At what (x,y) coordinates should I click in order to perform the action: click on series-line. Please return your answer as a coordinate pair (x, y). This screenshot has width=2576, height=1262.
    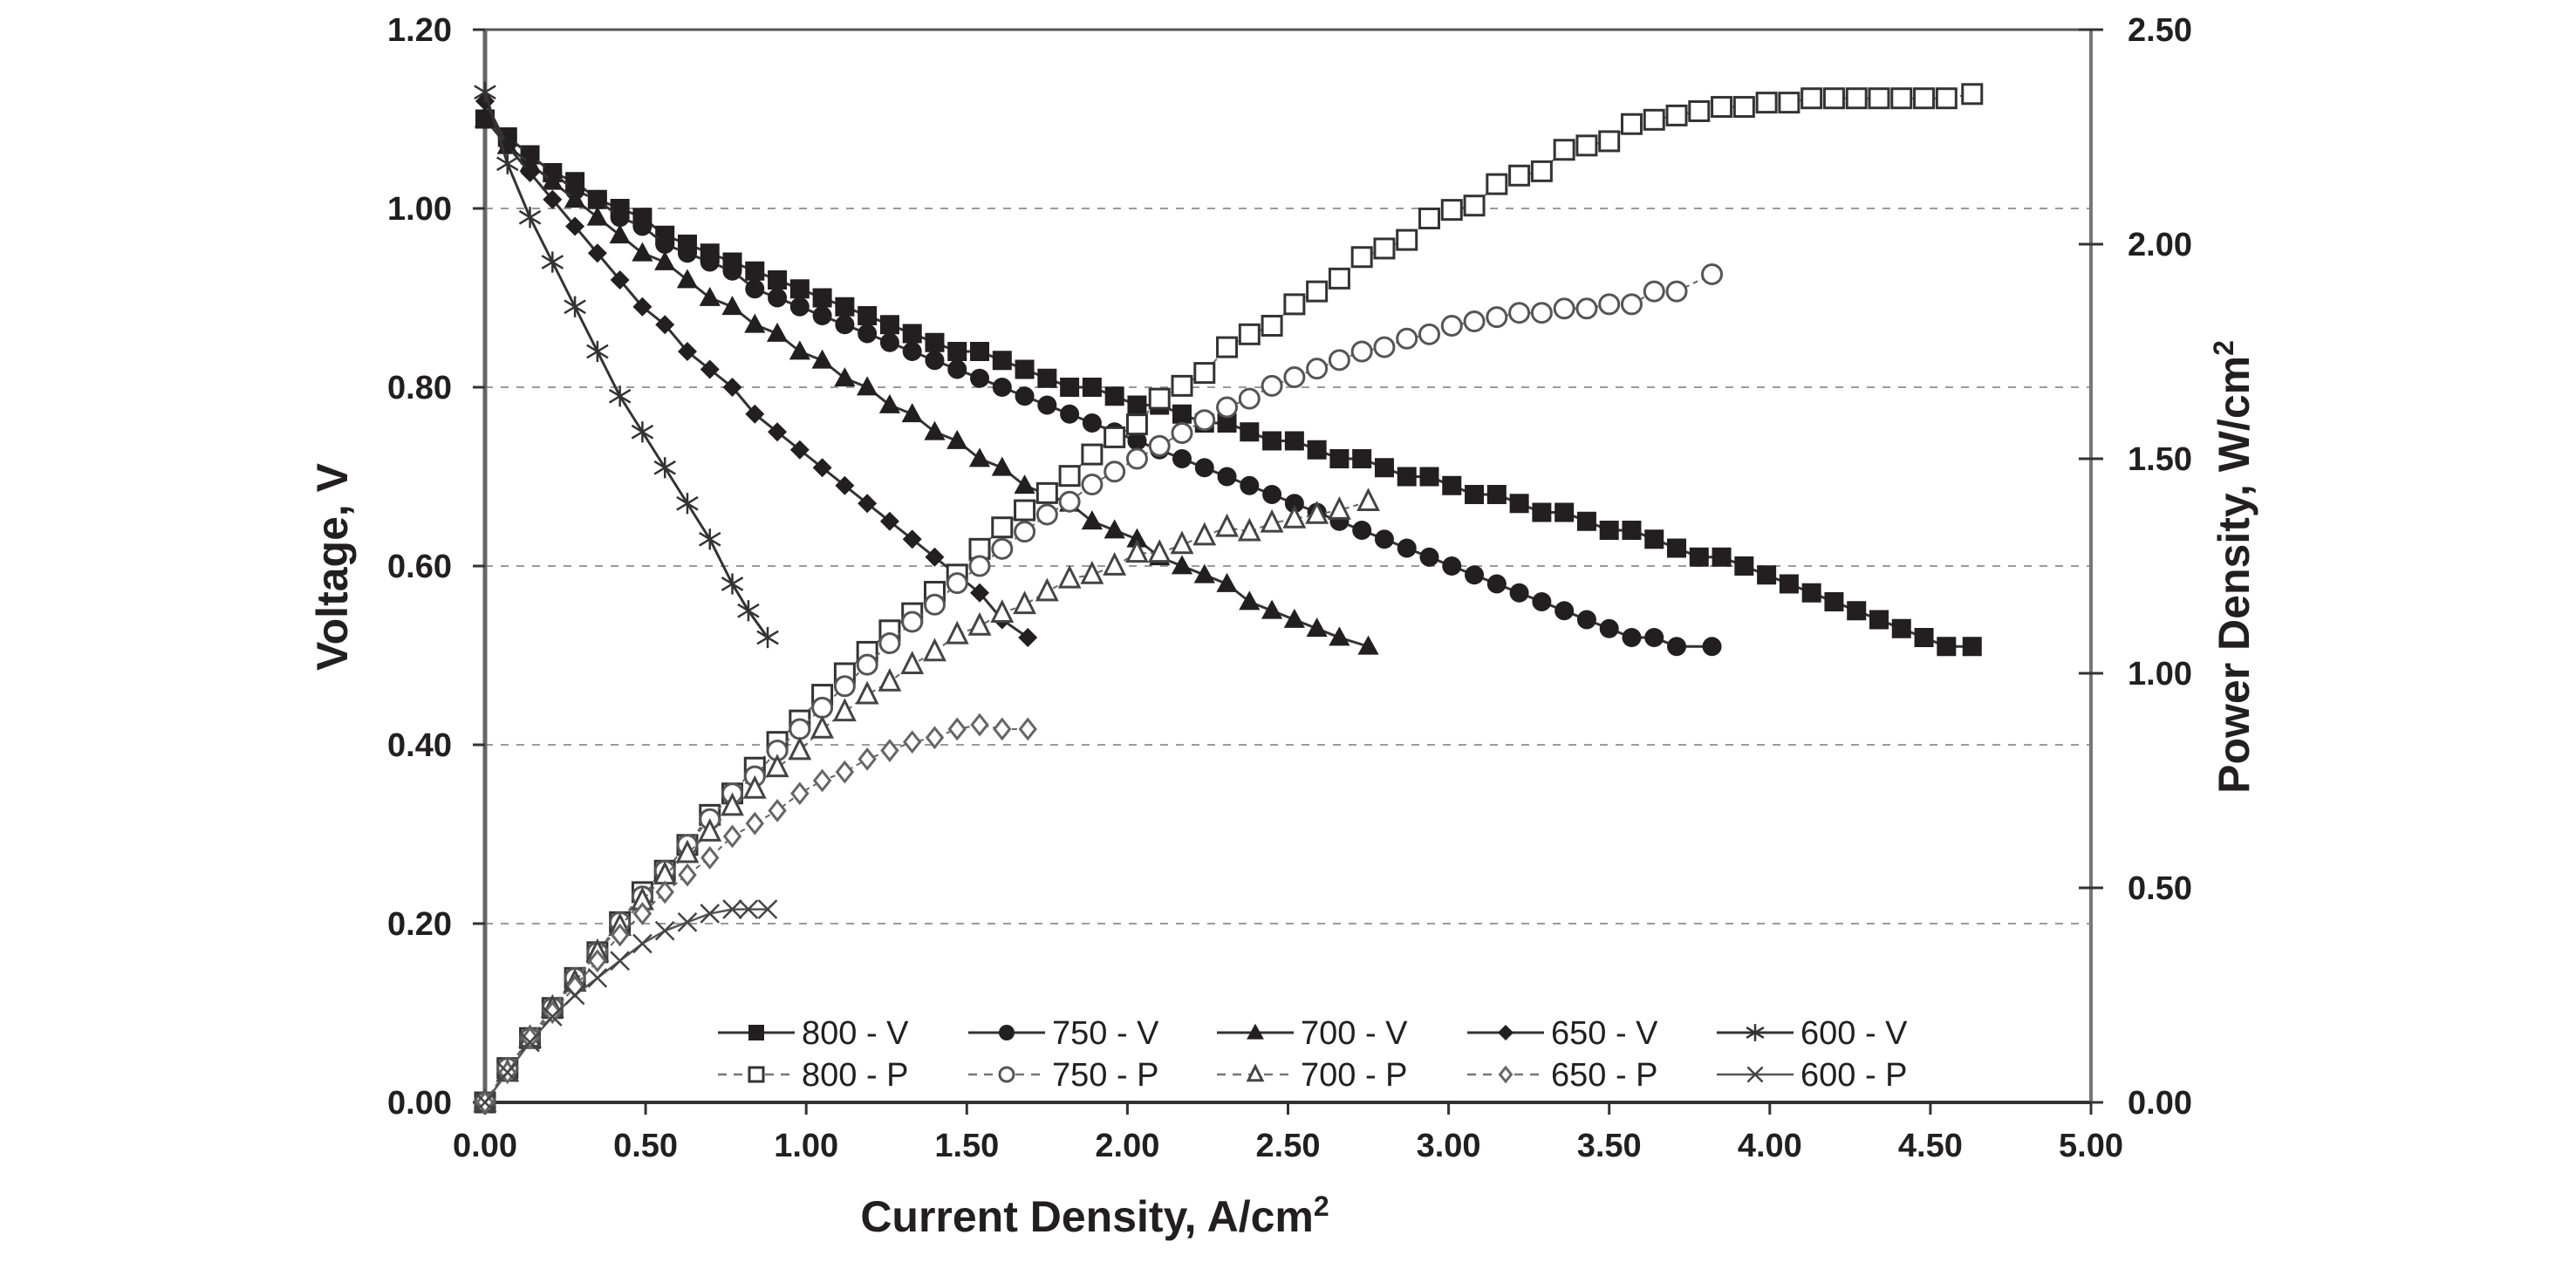
    Looking at the image, I should click on (626, 365).